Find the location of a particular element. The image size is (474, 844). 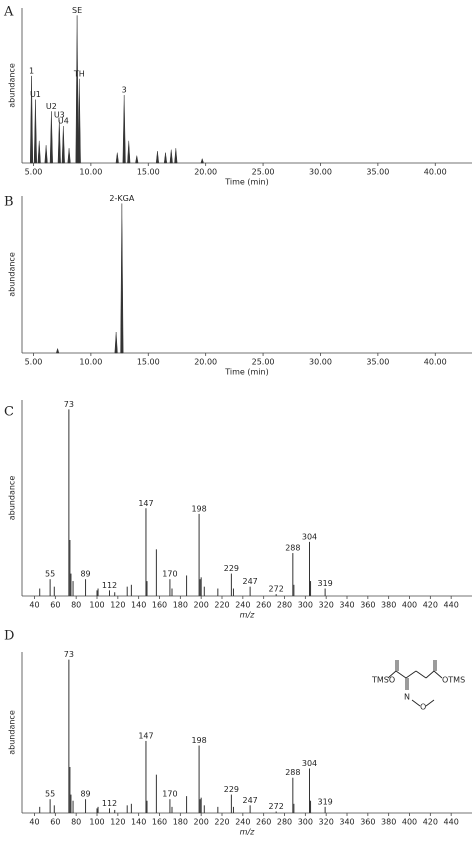

panel-letter: D is located at coordinates (9, 636).